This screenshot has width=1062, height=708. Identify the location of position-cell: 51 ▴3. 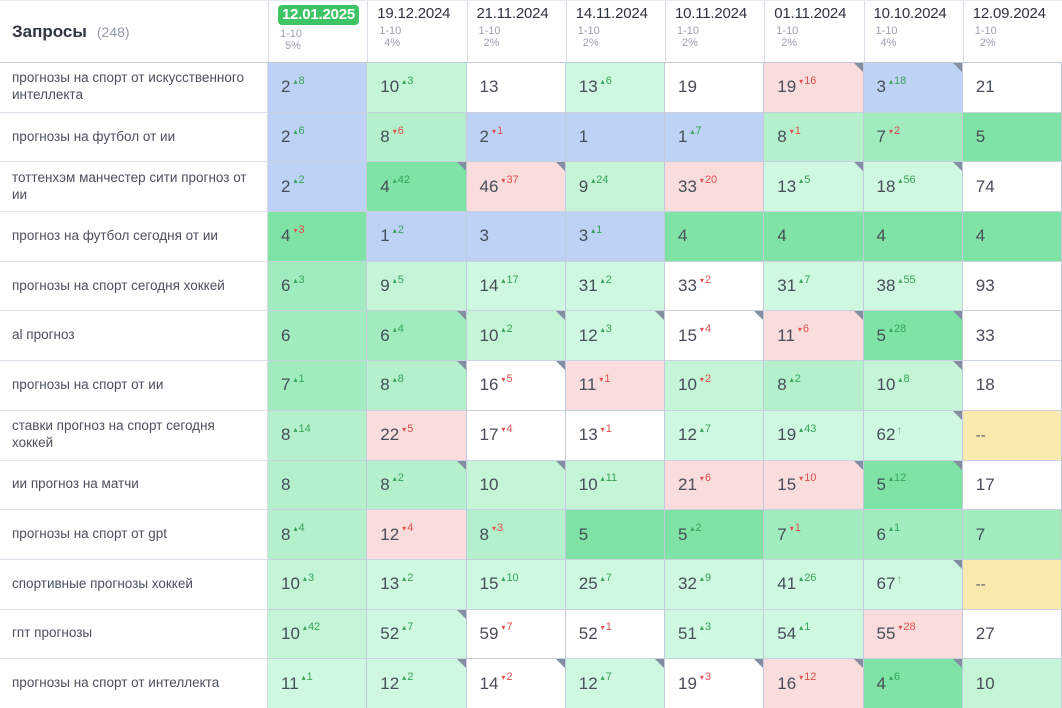
(715, 634).